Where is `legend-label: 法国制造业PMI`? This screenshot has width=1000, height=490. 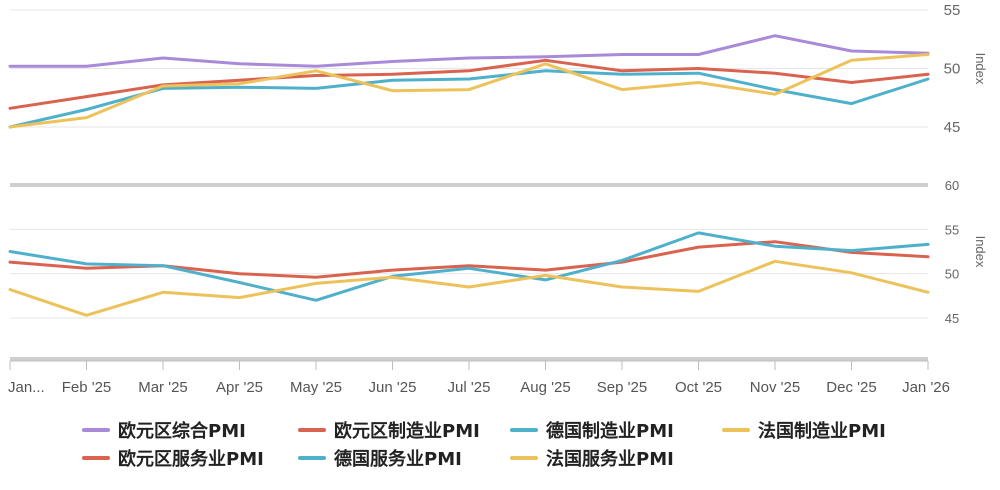
legend-label: 法国制造业PMI is located at coordinates (822, 431).